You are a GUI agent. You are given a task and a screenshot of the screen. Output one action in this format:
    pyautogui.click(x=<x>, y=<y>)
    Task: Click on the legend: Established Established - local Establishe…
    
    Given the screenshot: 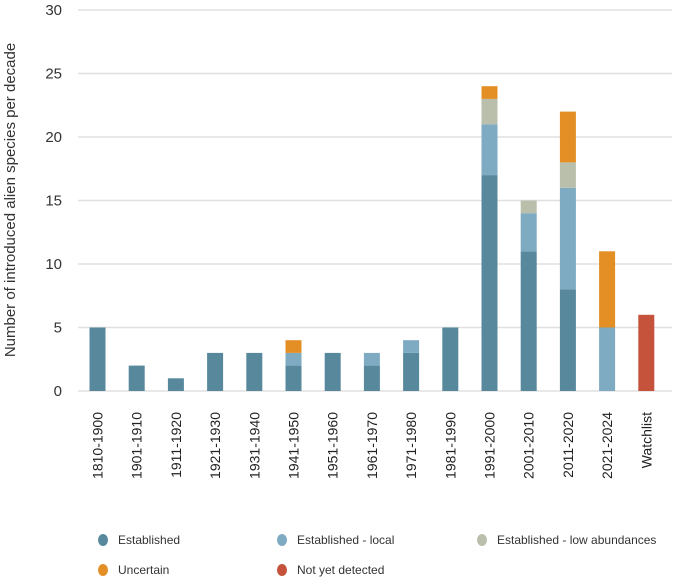 What is the action you would take?
    pyautogui.click(x=377, y=555)
    